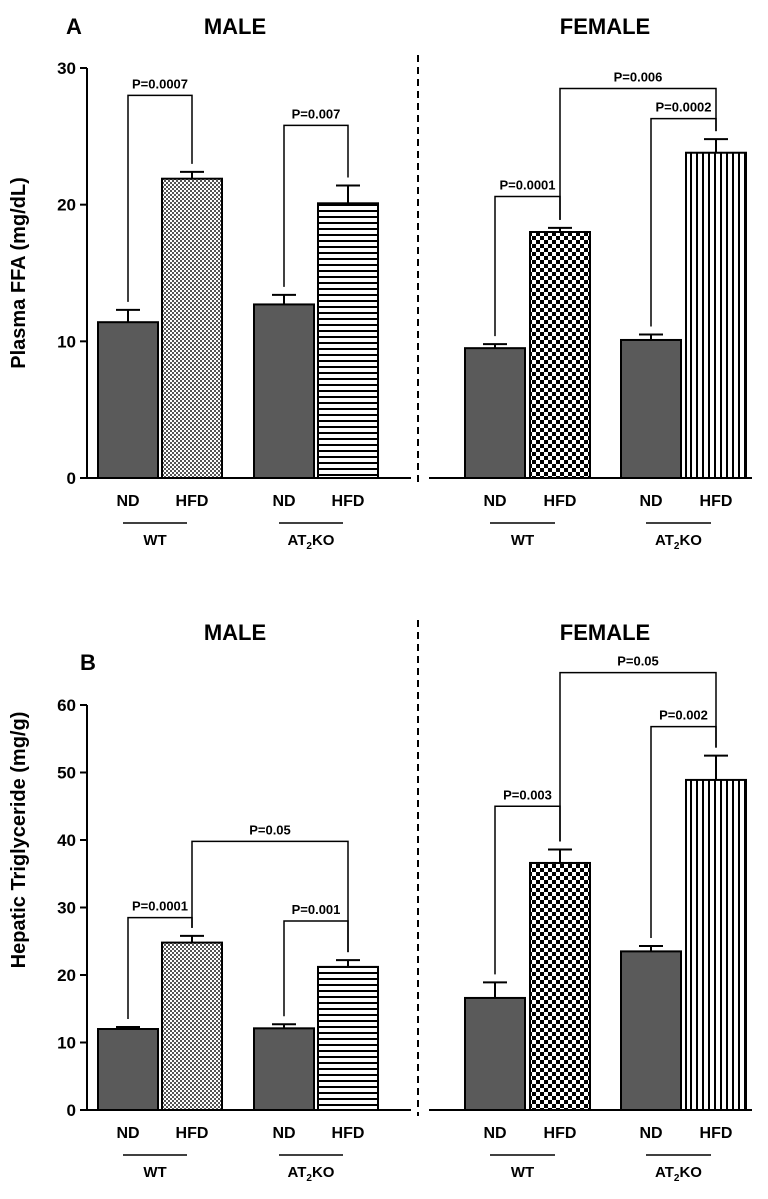 This screenshot has width=768, height=1199. What do you see at coordinates (348, 1038) in the screenshot?
I see `panel-b-bar-male-at2ko-hfd` at bounding box center [348, 1038].